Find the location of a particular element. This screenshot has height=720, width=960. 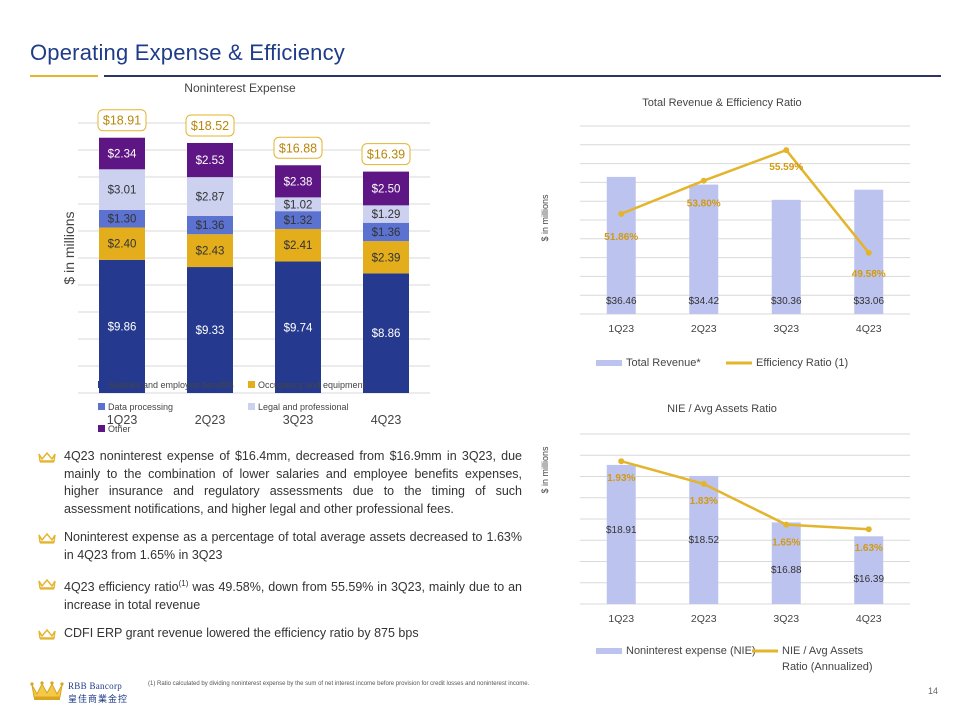

chart-title: Total Revenue & Efficiency Ratio is located at coordinates (721, 103).